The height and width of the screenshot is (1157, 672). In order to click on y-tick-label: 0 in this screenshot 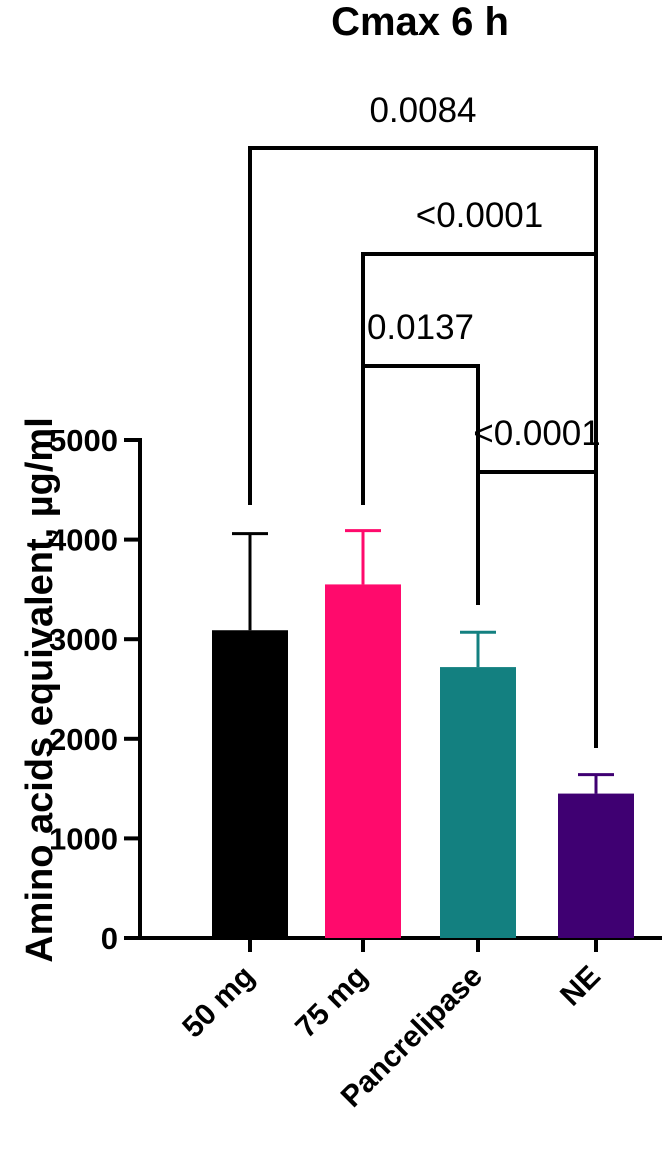, I will do `click(109, 938)`.